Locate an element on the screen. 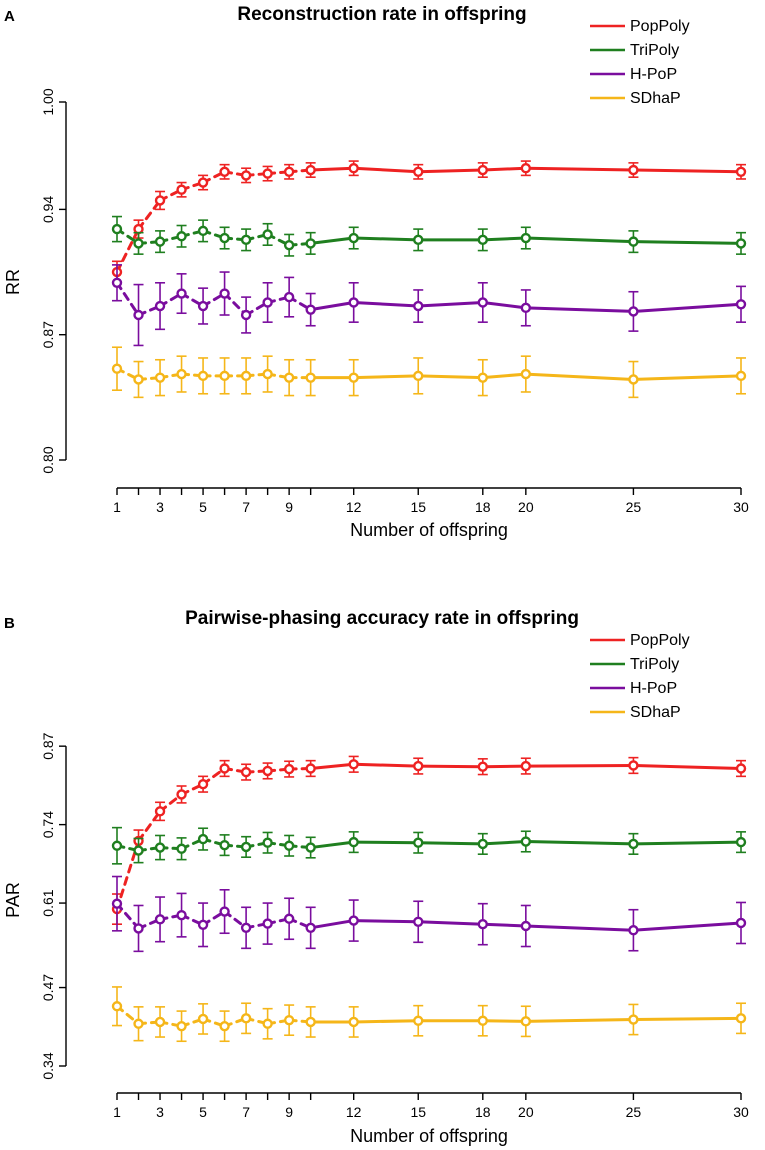  series-sdhap is located at coordinates (429, 1014).